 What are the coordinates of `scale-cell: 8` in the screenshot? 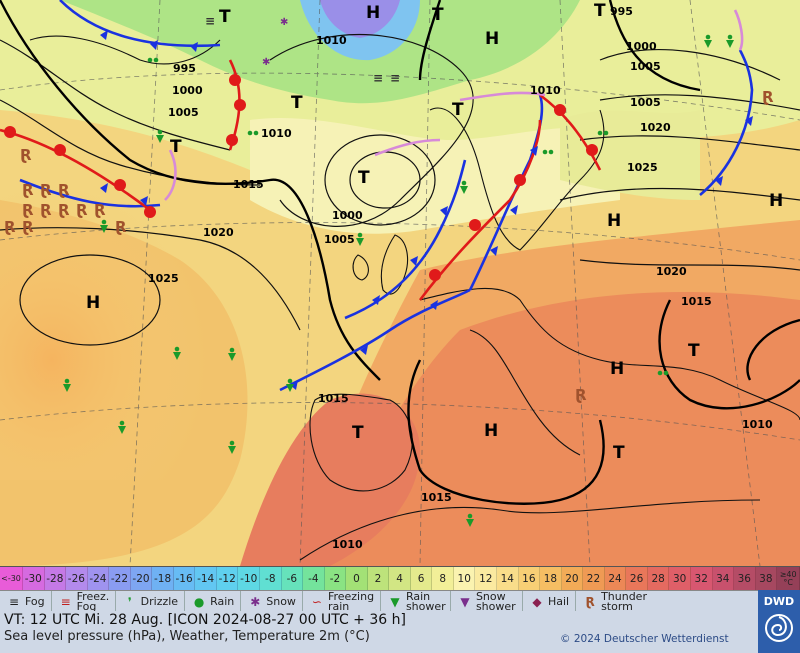 It's located at (443, 579).